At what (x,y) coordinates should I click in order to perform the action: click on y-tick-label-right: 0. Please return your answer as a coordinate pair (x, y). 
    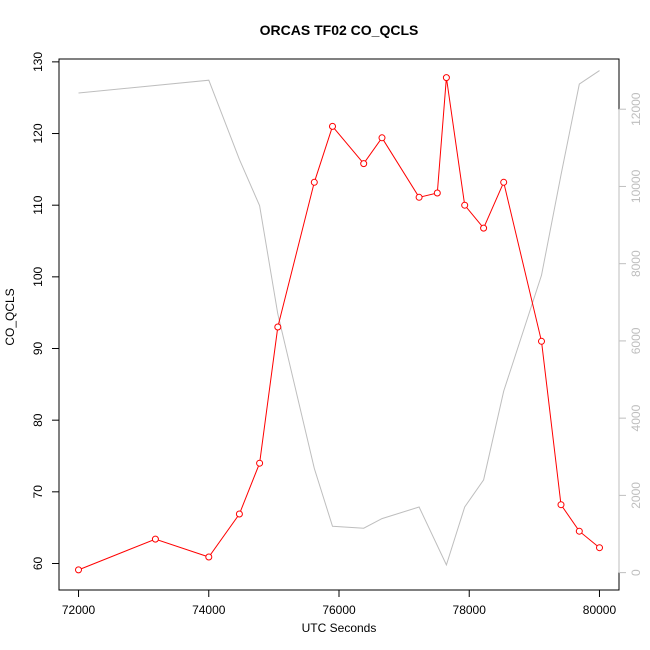
    Looking at the image, I should click on (636, 572).